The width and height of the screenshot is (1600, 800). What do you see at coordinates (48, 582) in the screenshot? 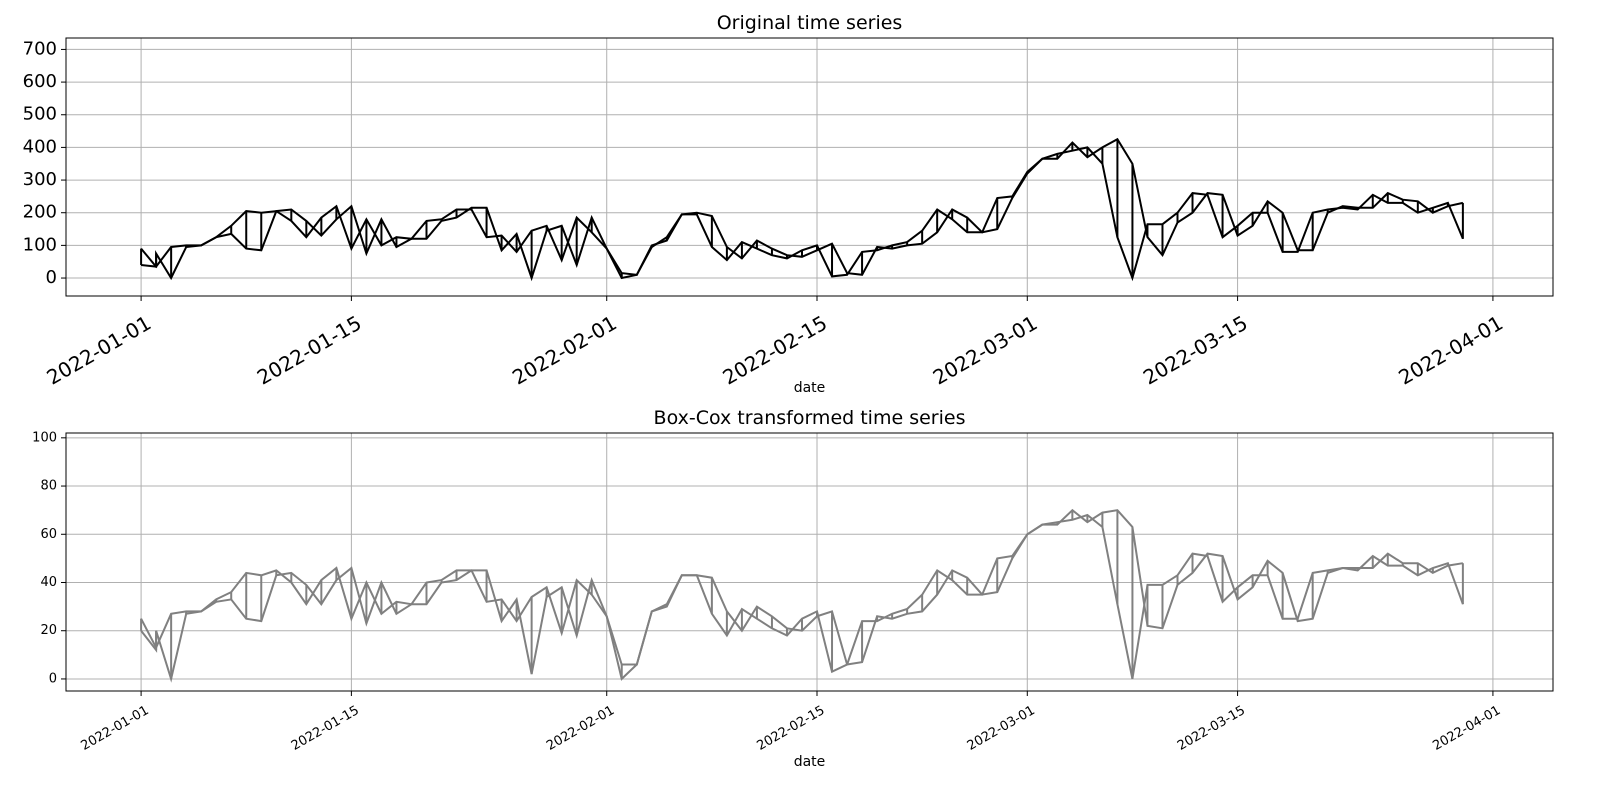
I see `y-tick-label: 40` at bounding box center [48, 582].